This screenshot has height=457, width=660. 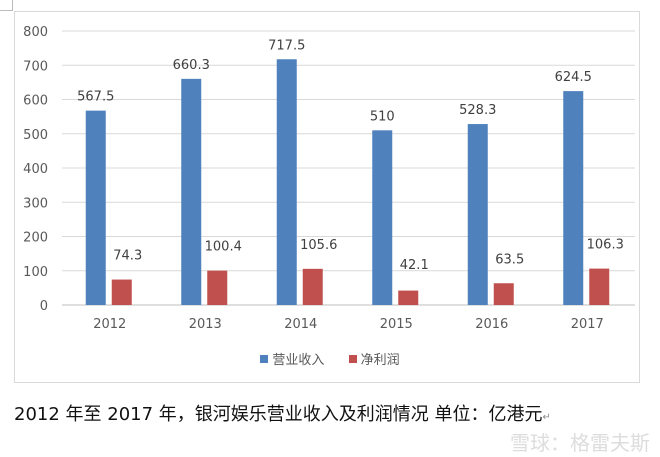 What do you see at coordinates (587, 324) in the screenshot?
I see `x-tick-label: 2017` at bounding box center [587, 324].